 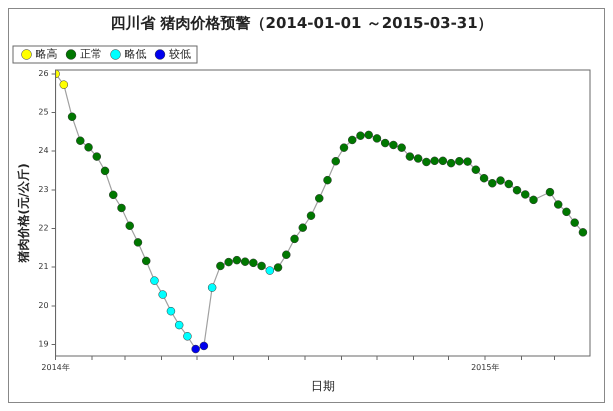 I want to click on y-tick-label: 24, so click(x=43, y=151).